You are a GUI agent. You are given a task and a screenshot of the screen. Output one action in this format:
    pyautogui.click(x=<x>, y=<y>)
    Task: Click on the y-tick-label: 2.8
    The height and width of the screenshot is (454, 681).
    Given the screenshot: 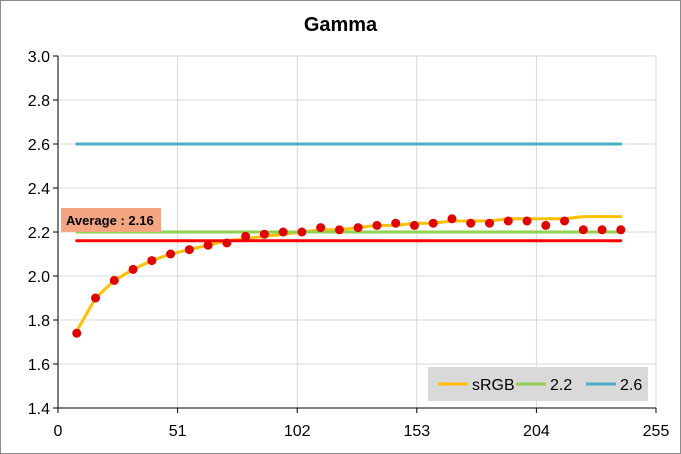 What is the action you would take?
    pyautogui.click(x=39, y=101)
    